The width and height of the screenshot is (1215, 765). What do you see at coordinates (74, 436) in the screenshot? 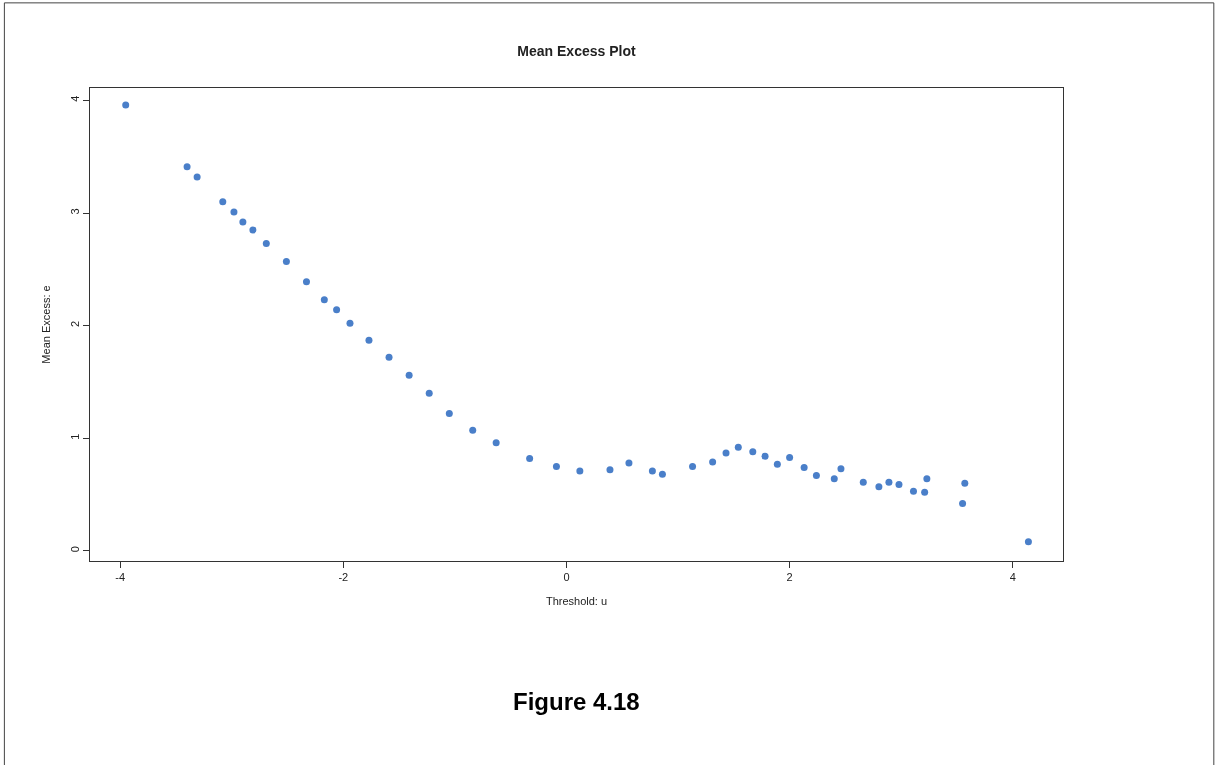
I see `y-tick-label: 1` at bounding box center [74, 436].